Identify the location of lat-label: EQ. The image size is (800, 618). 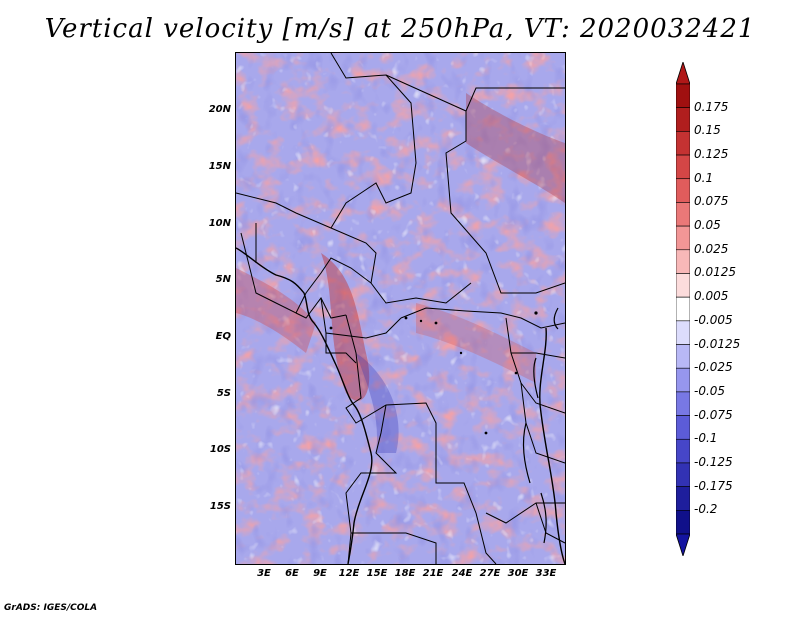
(223, 336).